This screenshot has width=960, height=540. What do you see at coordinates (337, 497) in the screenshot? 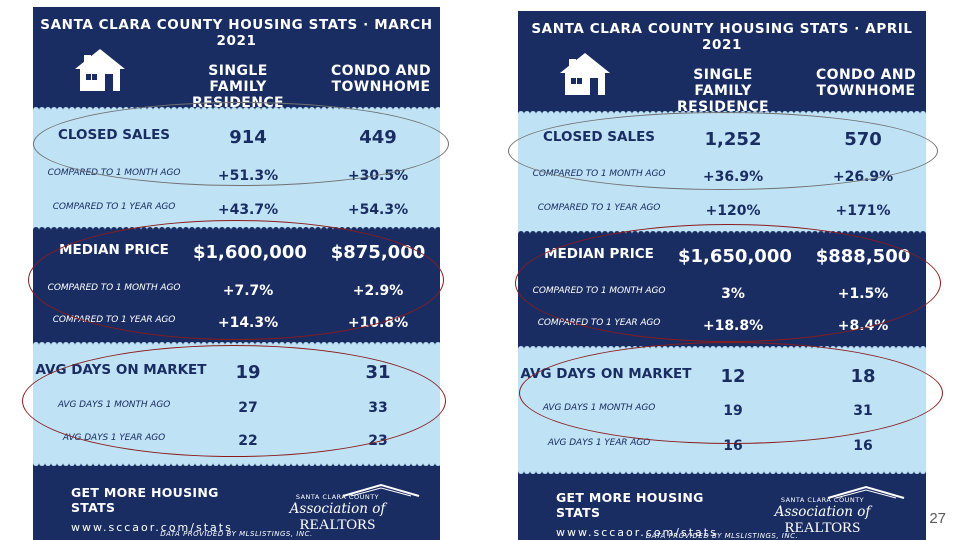
I see `assoc-county-text: SANTA CLARA COUNTY` at bounding box center [337, 497].